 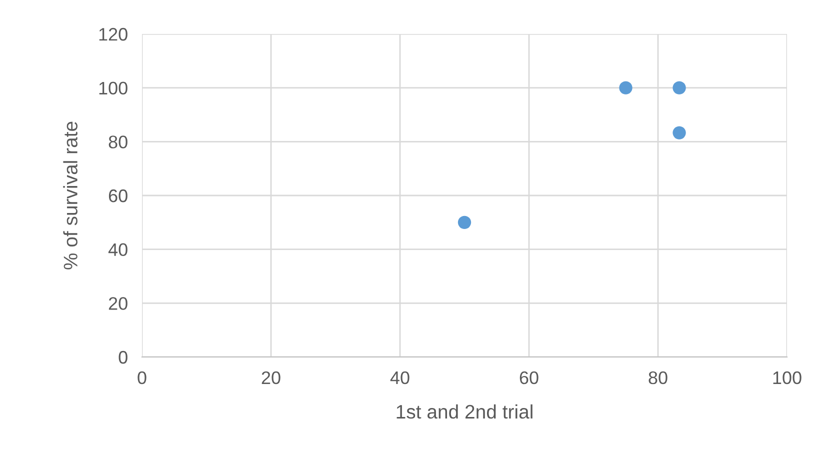 I want to click on x-tick-label: 20, so click(x=271, y=377).